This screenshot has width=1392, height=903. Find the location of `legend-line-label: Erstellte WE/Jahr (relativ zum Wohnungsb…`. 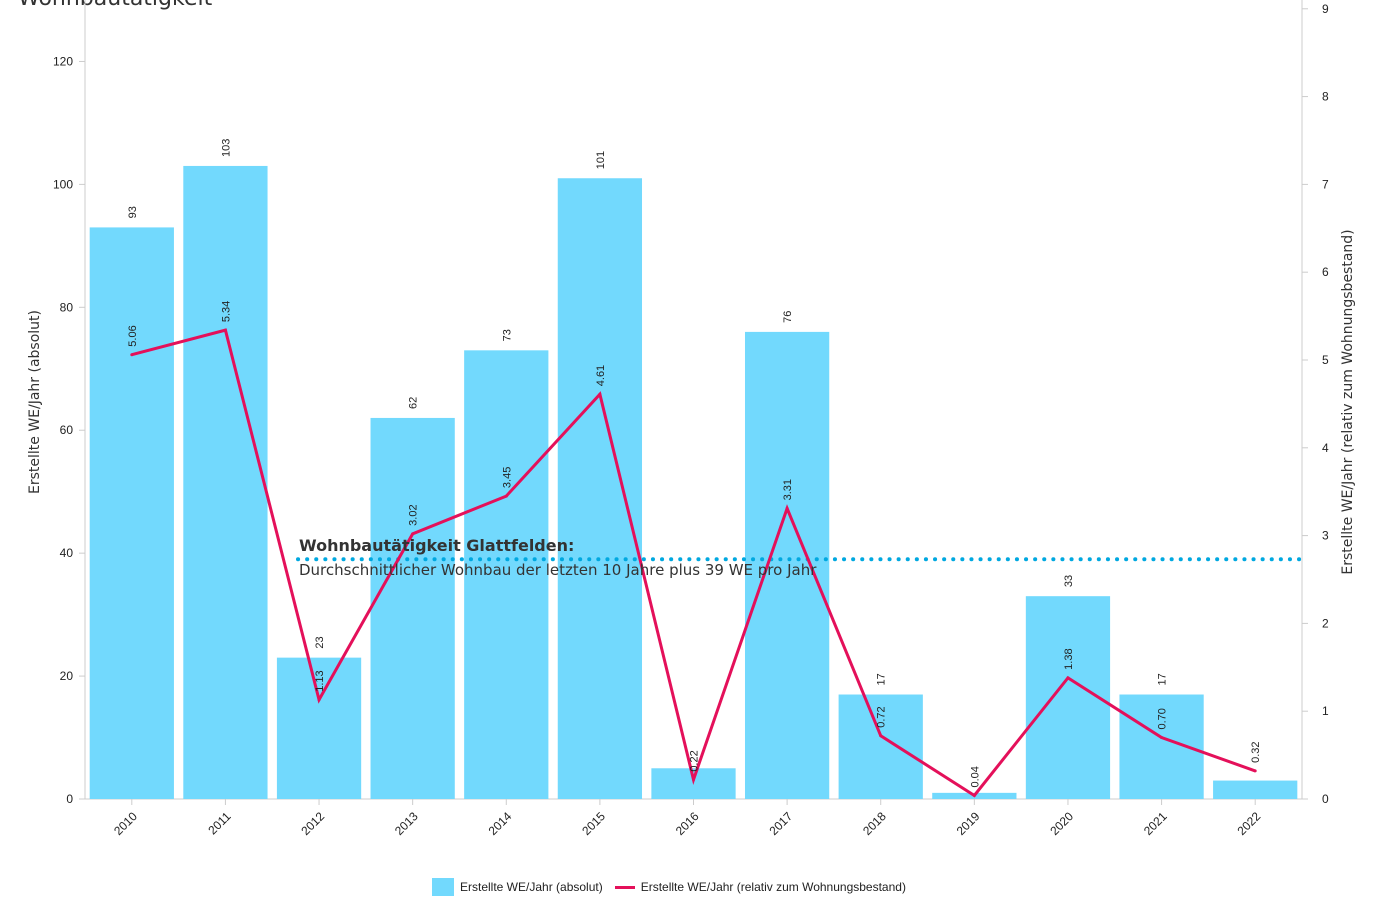

legend-line-label: Erstellte WE/Jahr (relativ zum Wohnungsb… is located at coordinates (773, 887).